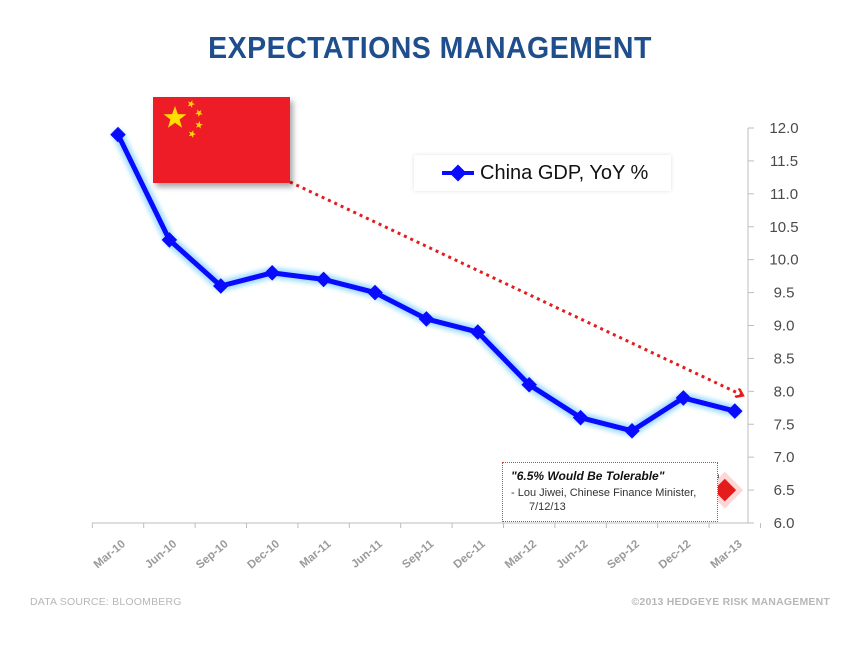 The width and height of the screenshot is (860, 648). What do you see at coordinates (784, 358) in the screenshot?
I see `y-tick-label: 8.5` at bounding box center [784, 358].